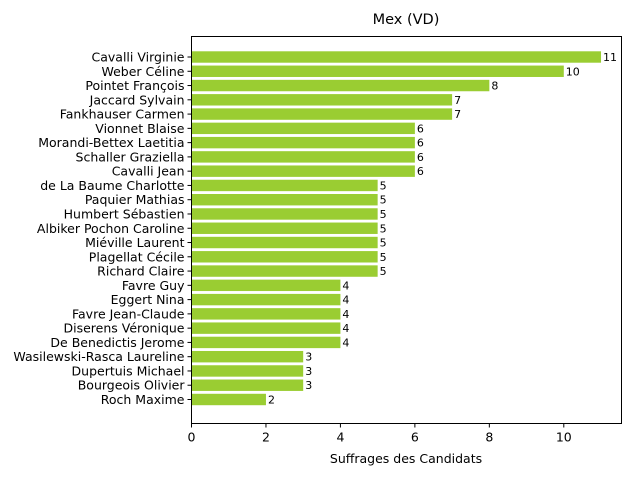 The image size is (640, 480). What do you see at coordinates (138, 57) in the screenshot?
I see `category-label: Cavalli Virginie` at bounding box center [138, 57].